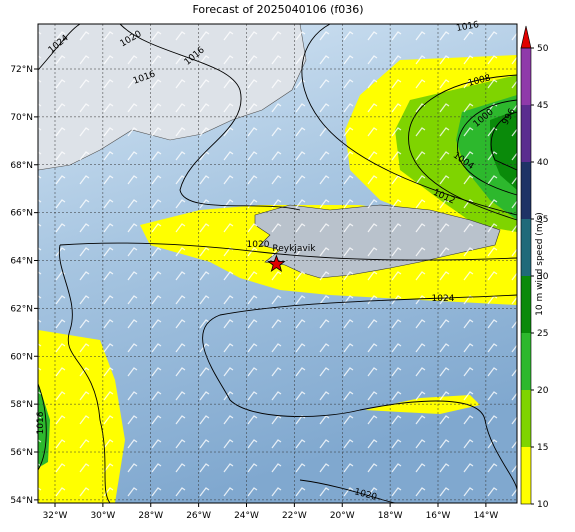  What do you see at coordinates (21, 262) in the screenshot?
I see `y-tick-label: 64°N` at bounding box center [21, 262].